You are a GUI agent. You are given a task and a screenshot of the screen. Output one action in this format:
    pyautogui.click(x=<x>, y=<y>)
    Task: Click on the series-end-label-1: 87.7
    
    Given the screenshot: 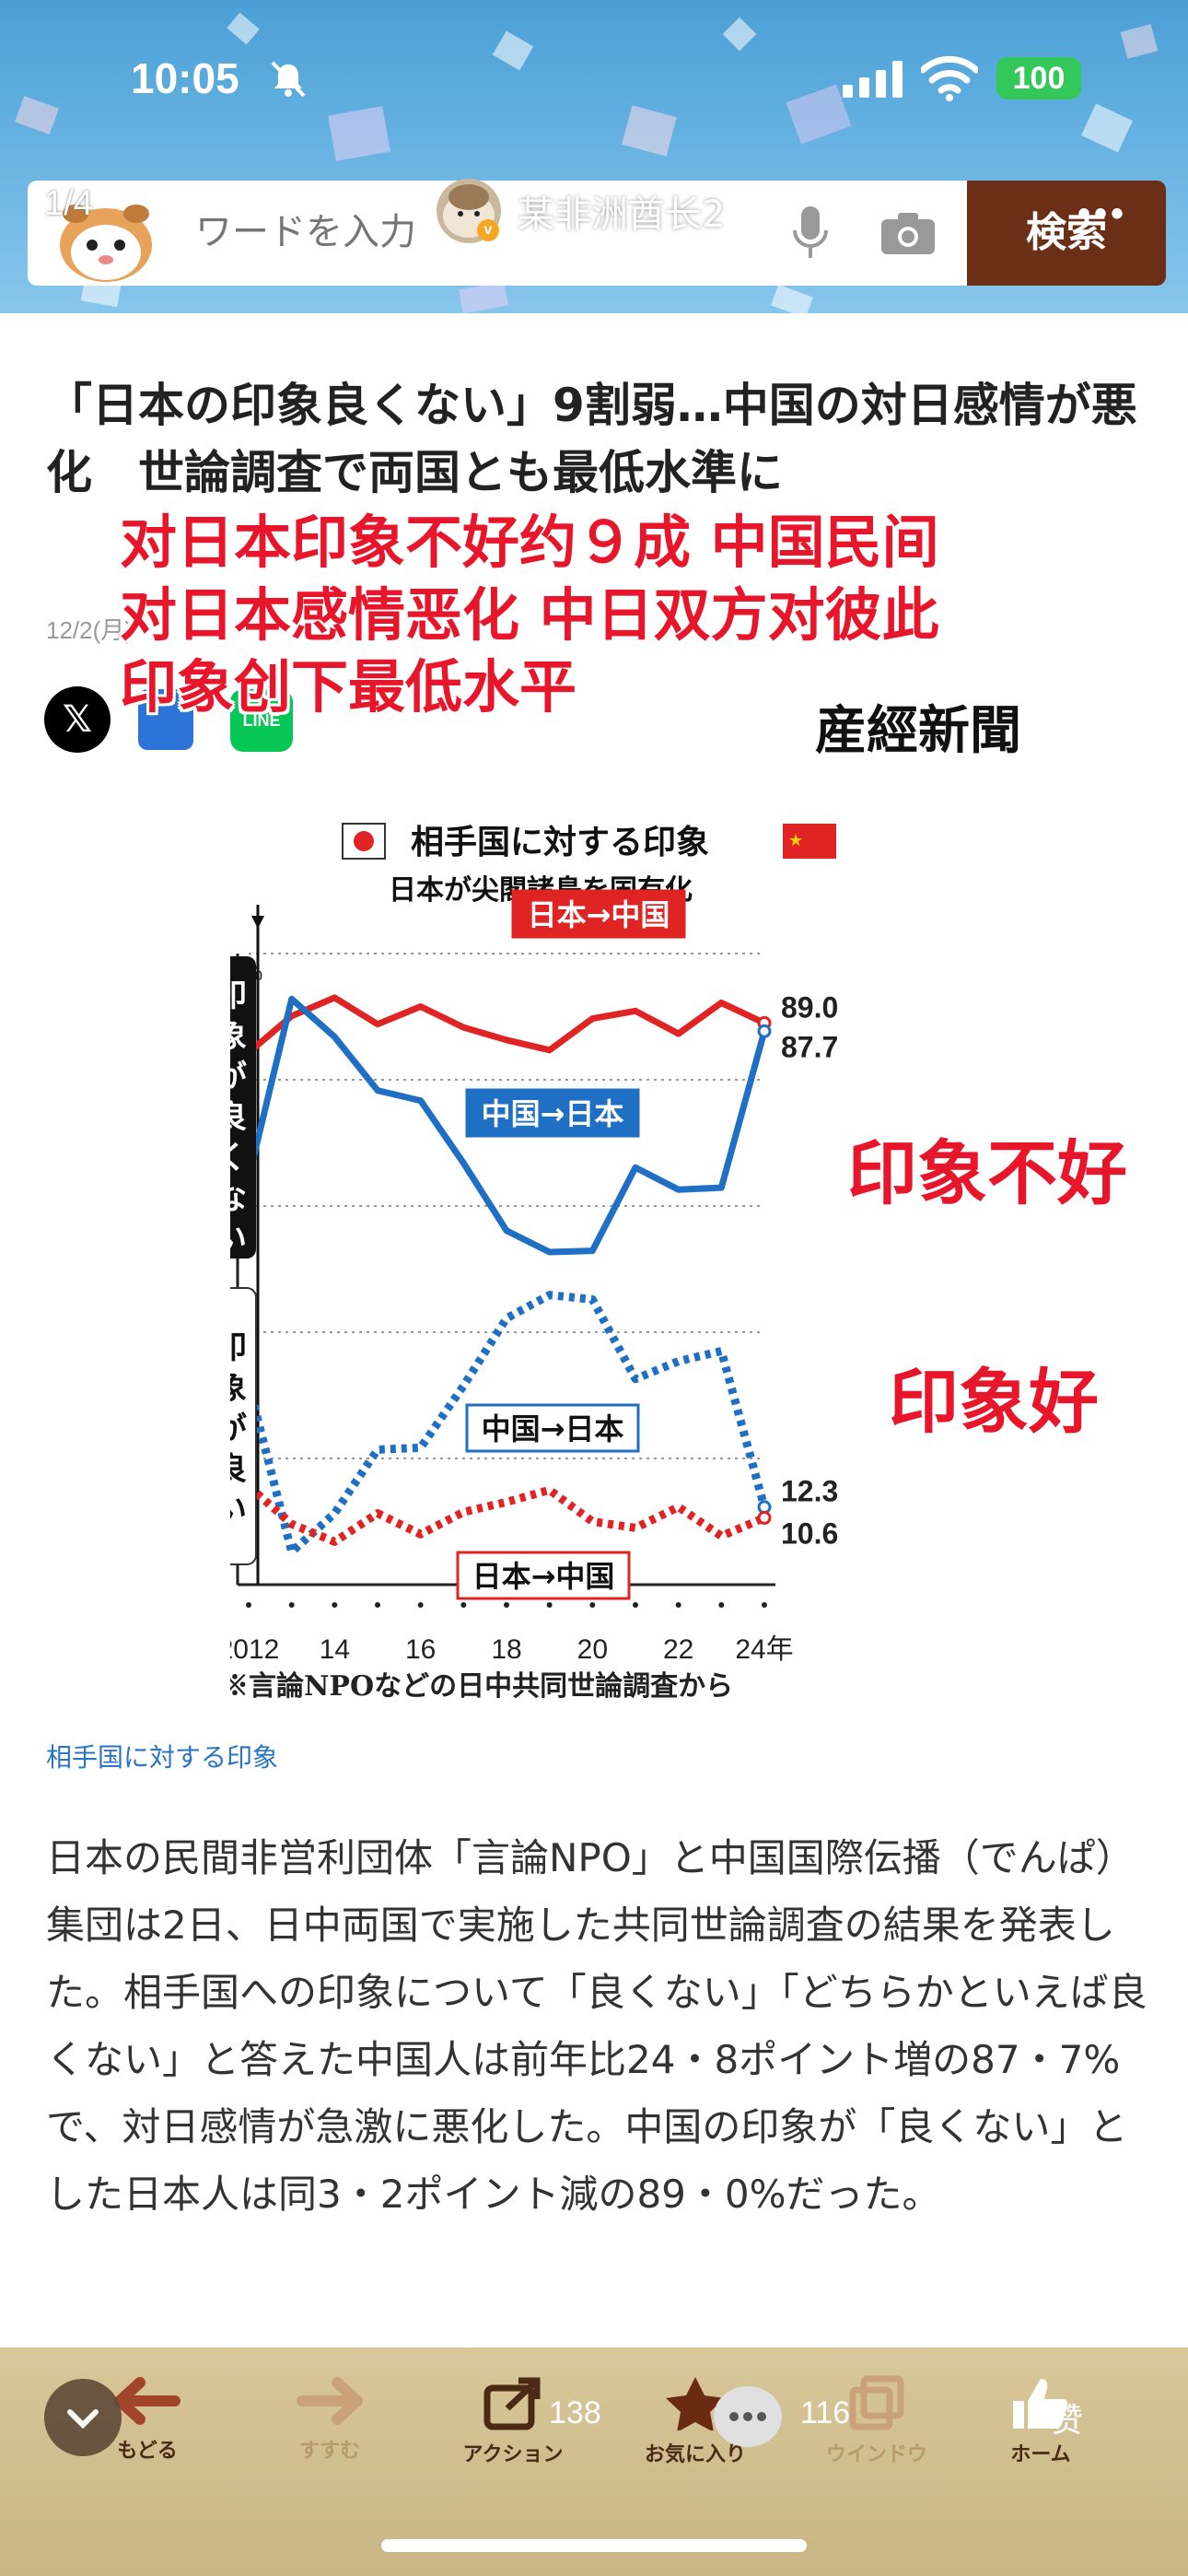 What is the action you would take?
    pyautogui.click(x=809, y=1046)
    